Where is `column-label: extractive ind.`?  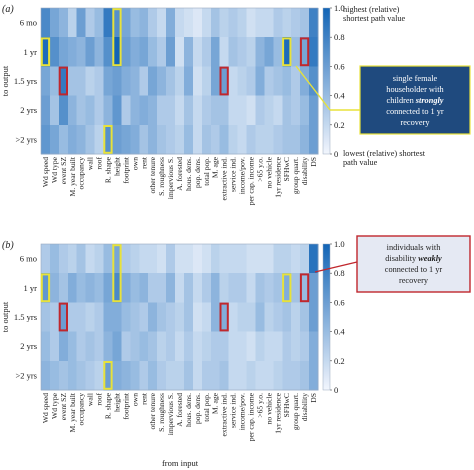 column-label: extractive ind. is located at coordinates (224, 415).